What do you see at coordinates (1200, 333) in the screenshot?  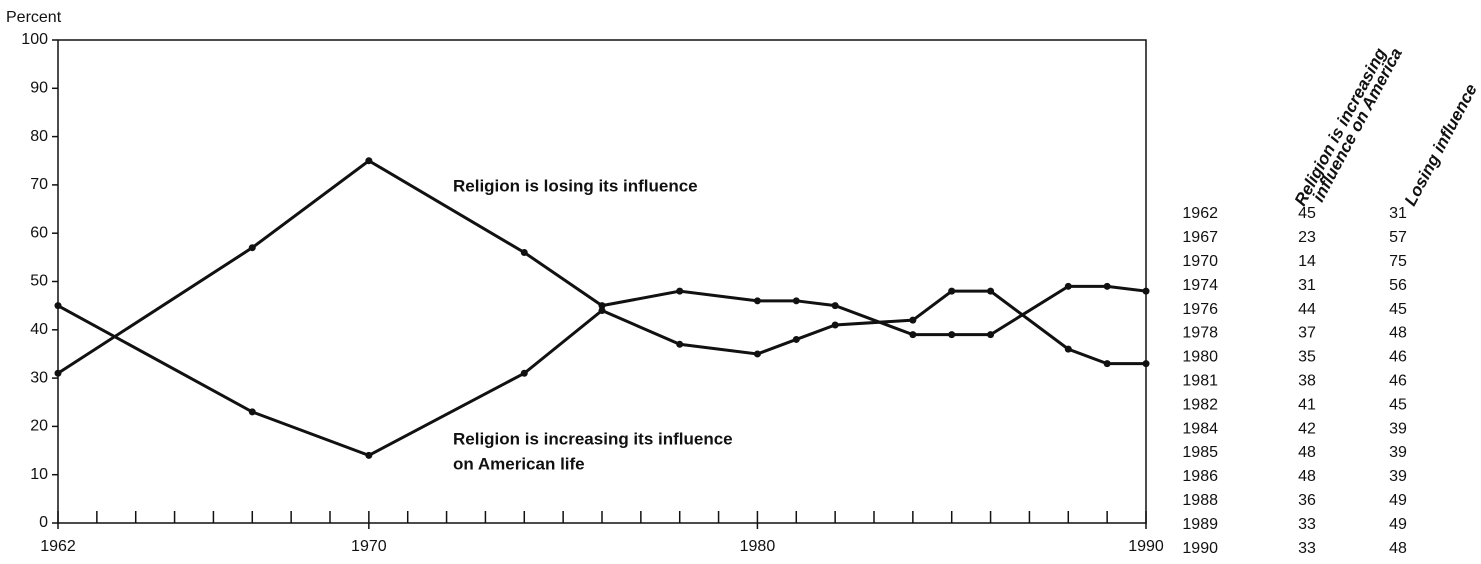 I see `table-year: 1978` at bounding box center [1200, 333].